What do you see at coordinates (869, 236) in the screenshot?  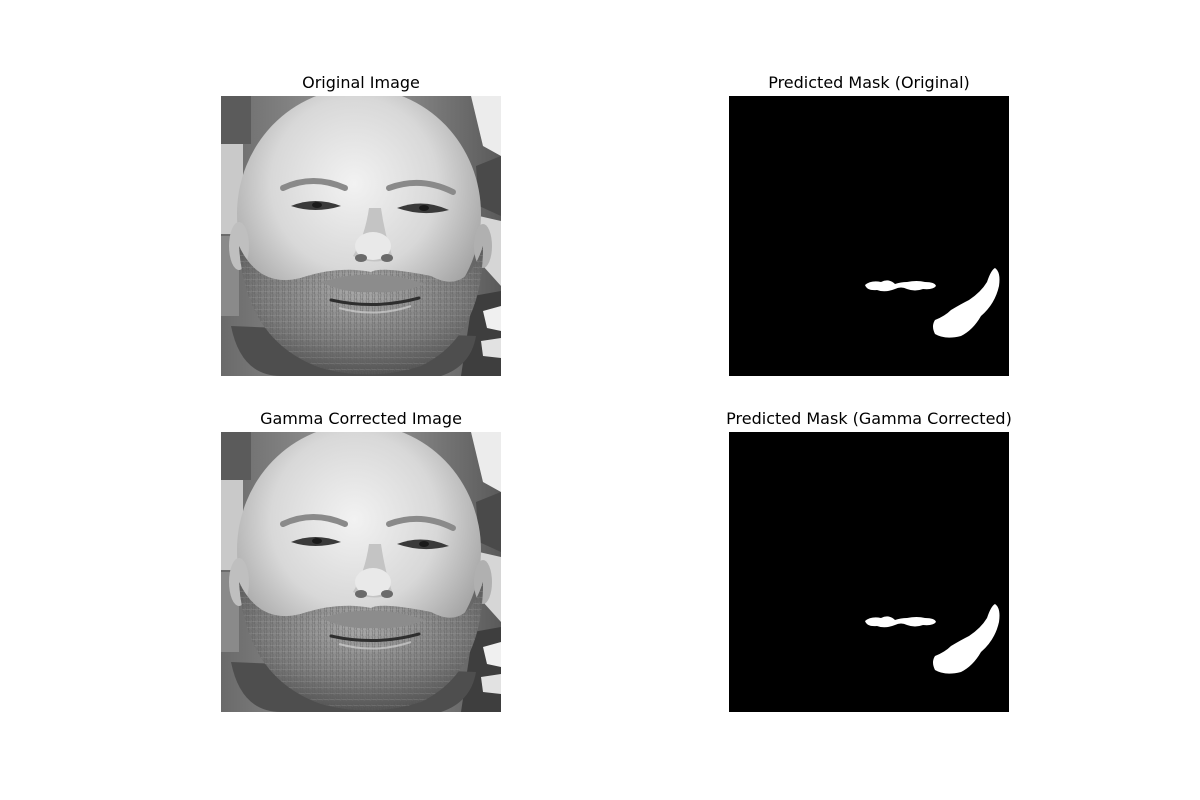 I see `predicted-mask-original-image` at bounding box center [869, 236].